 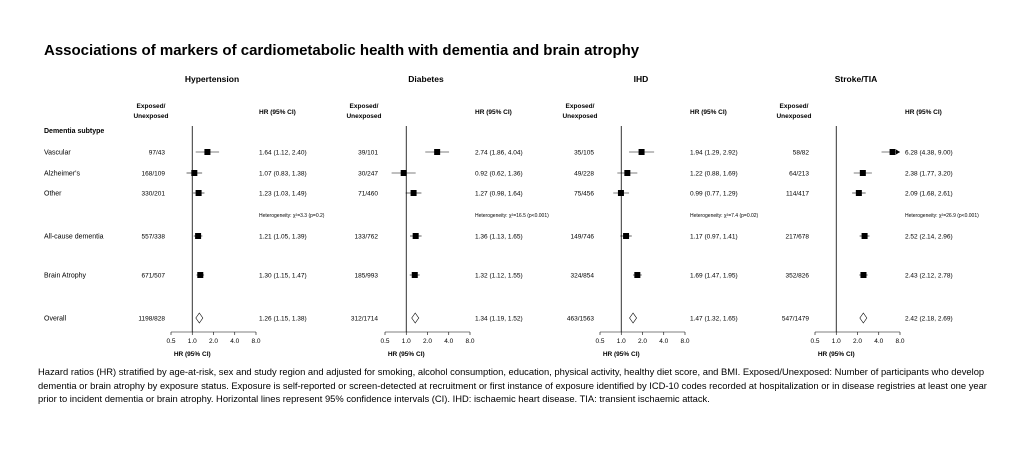 What do you see at coordinates (583, 237) in the screenshot?
I see `count-value: 149/746` at bounding box center [583, 237].